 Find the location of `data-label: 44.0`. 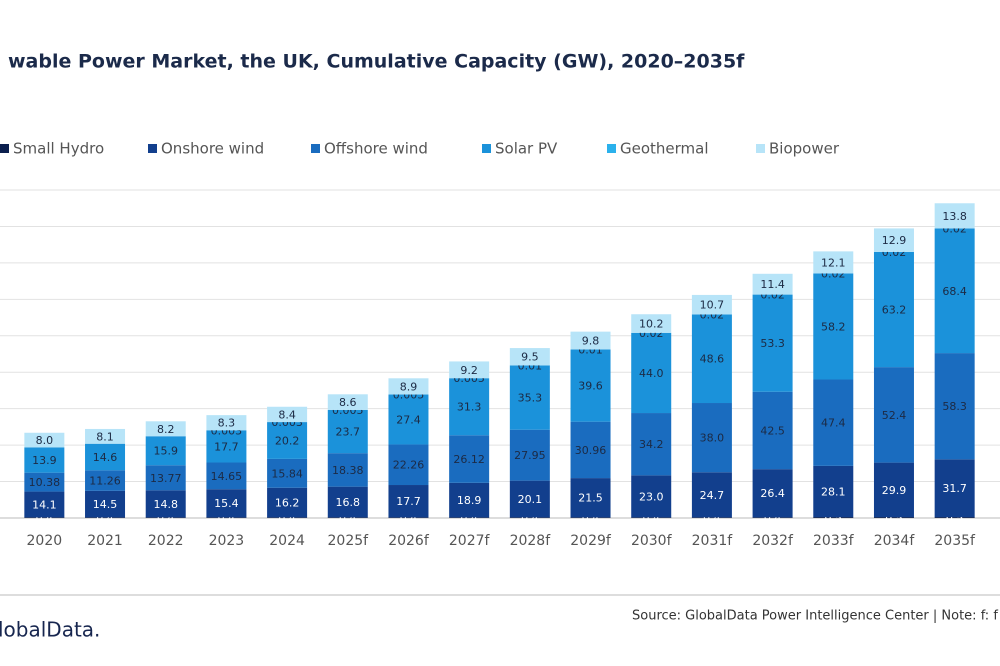

data-label: 44.0 is located at coordinates (651, 373).